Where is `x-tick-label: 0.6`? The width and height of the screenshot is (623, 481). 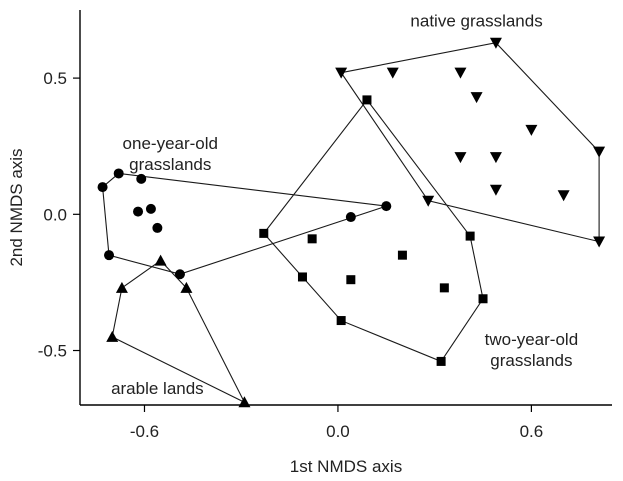 x-tick-label: 0.6 is located at coordinates (532, 431).